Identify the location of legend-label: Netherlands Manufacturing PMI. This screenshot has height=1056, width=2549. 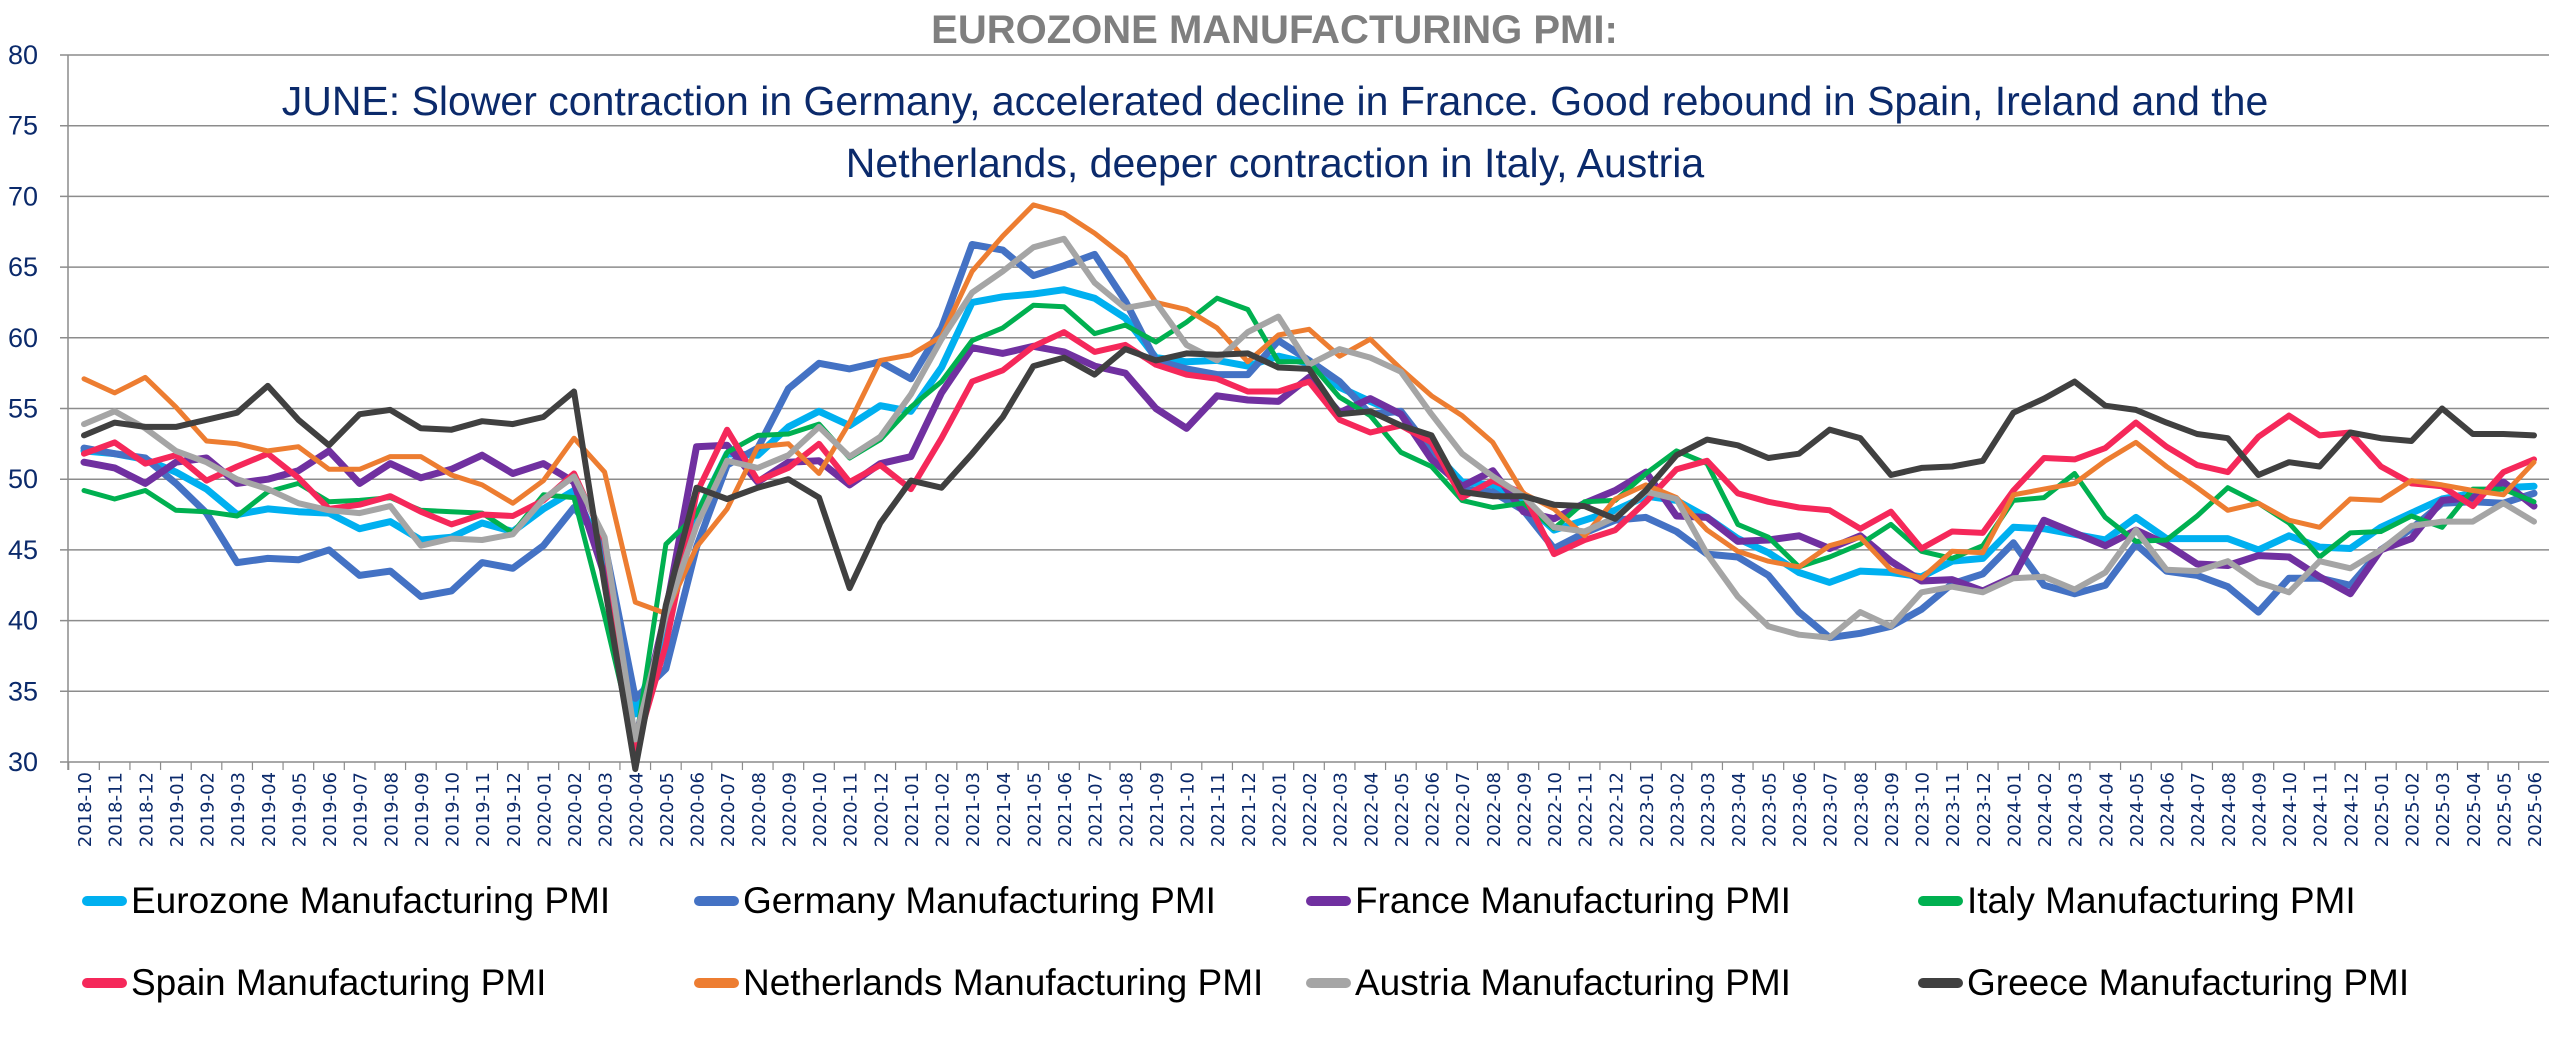
(1003, 982).